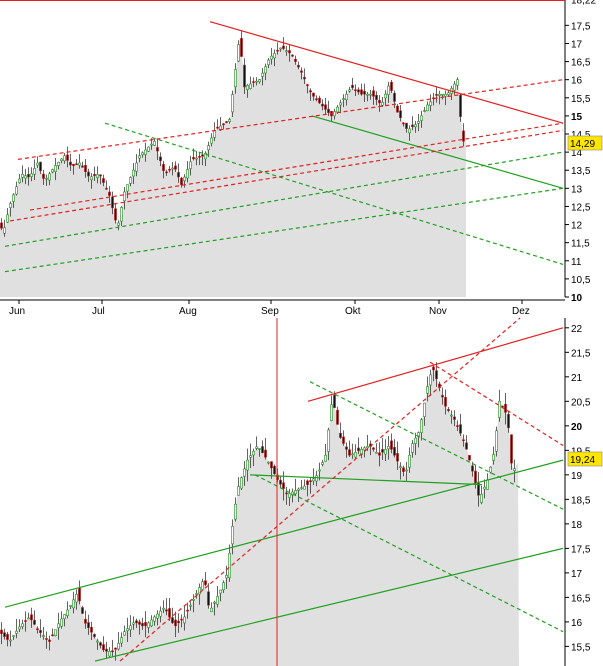 The image size is (603, 666). What do you see at coordinates (581, 280) in the screenshot?
I see `y-tick-label: 10,5` at bounding box center [581, 280].